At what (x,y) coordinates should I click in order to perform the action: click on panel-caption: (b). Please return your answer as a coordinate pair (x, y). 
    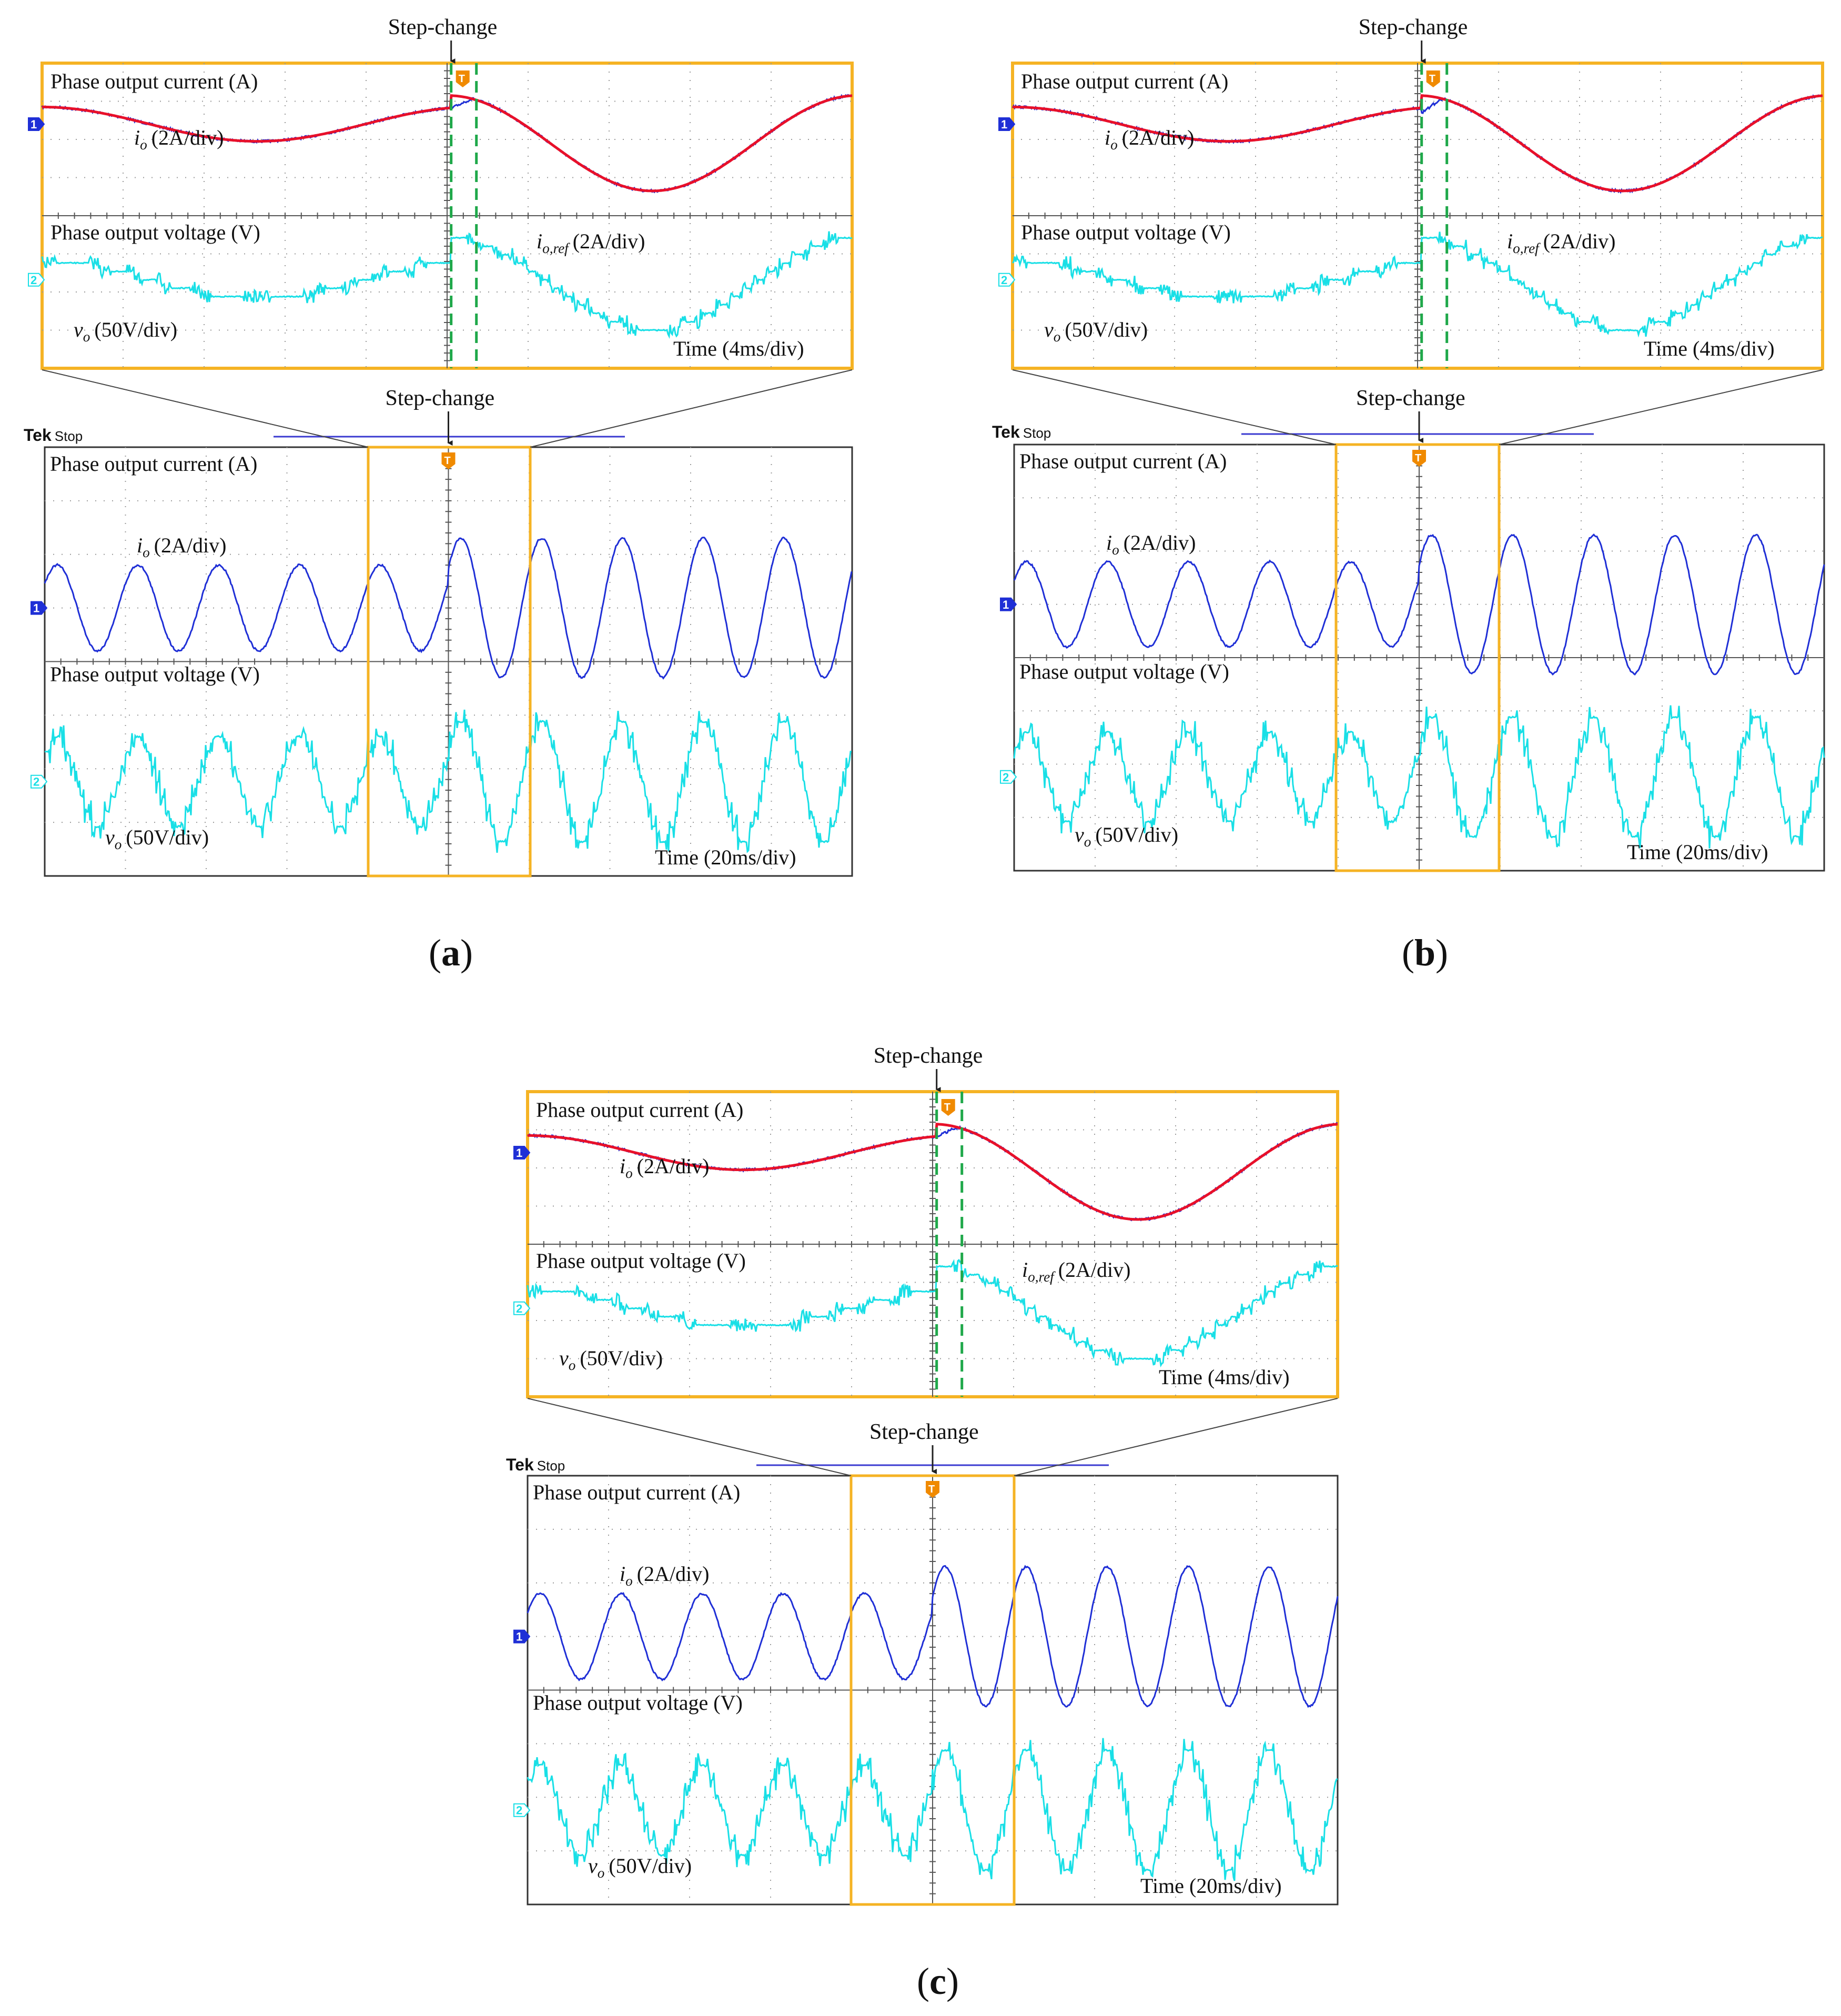
    Looking at the image, I should click on (1425, 953).